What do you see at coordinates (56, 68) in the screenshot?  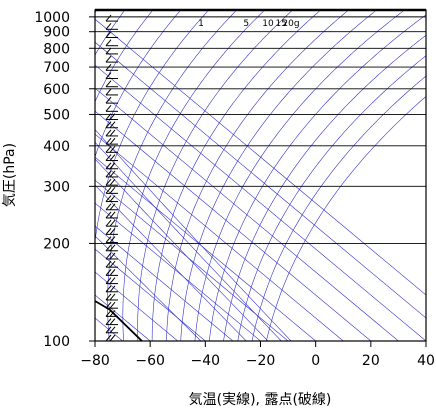 I see `y-tick-label: 700` at bounding box center [56, 68].